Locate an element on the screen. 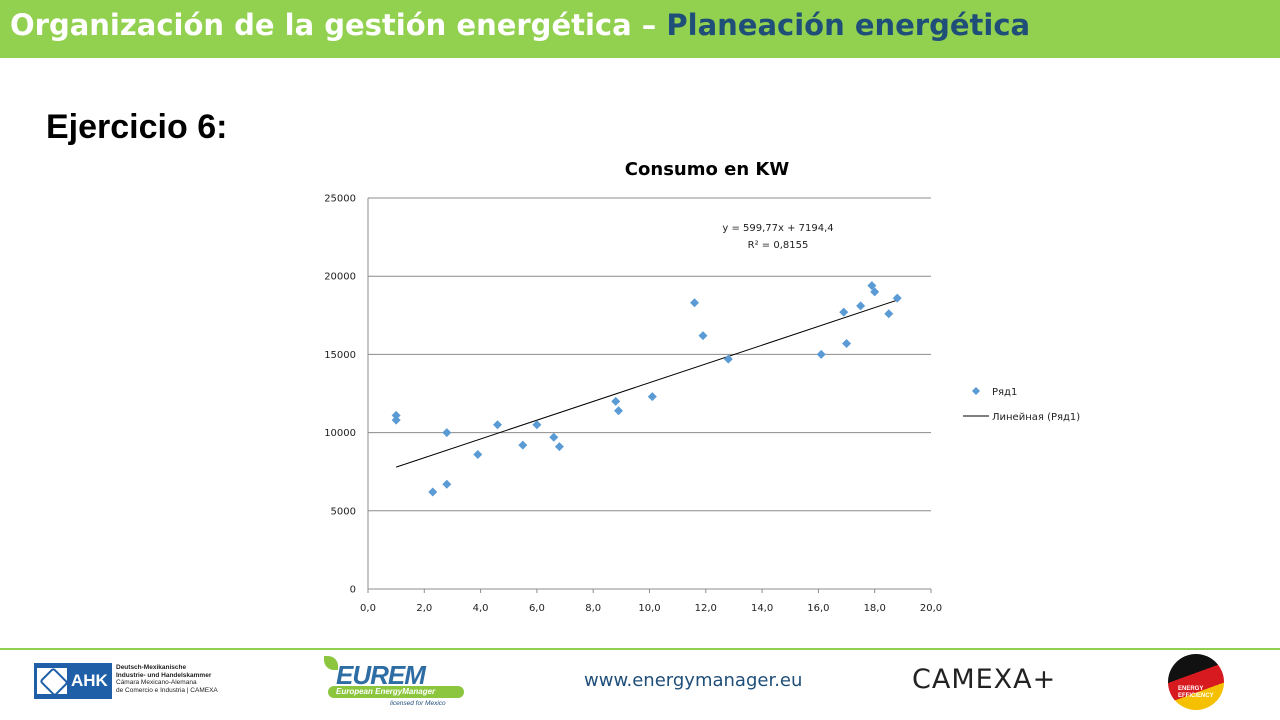 The width and height of the screenshot is (1280, 720). y-tick-label: 10000 is located at coordinates (340, 433).